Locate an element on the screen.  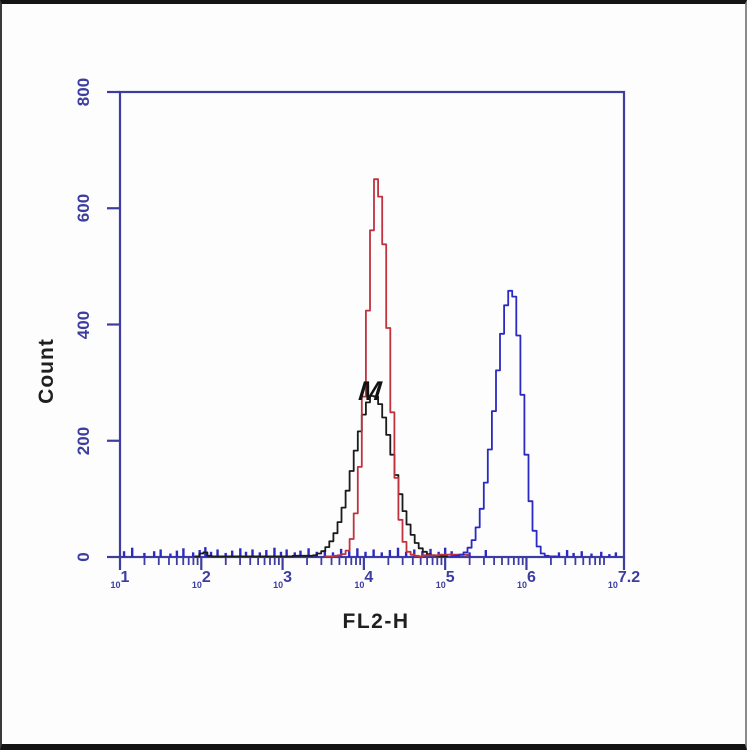
blue-histogram-trace is located at coordinates (504, 423).